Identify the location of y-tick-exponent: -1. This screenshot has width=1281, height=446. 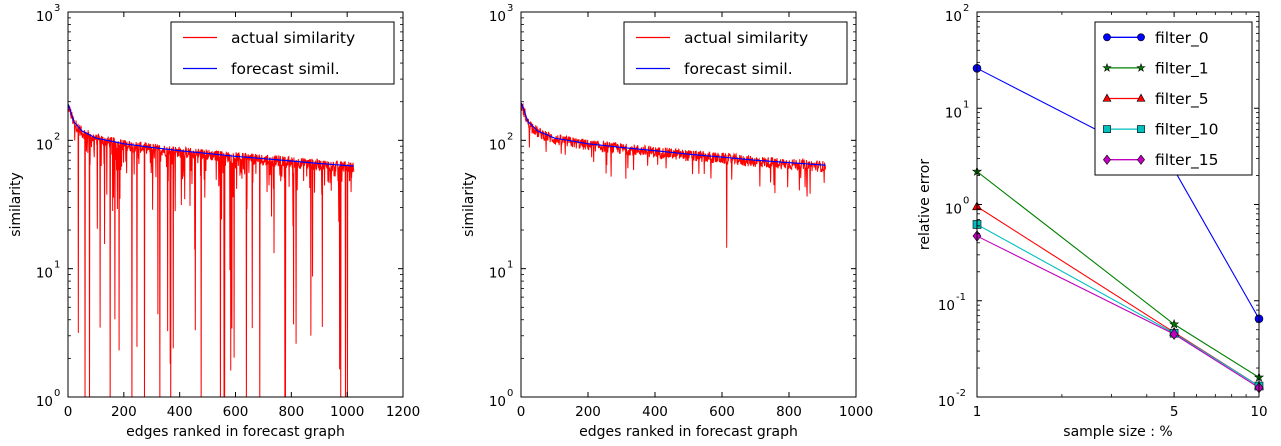
(961, 297).